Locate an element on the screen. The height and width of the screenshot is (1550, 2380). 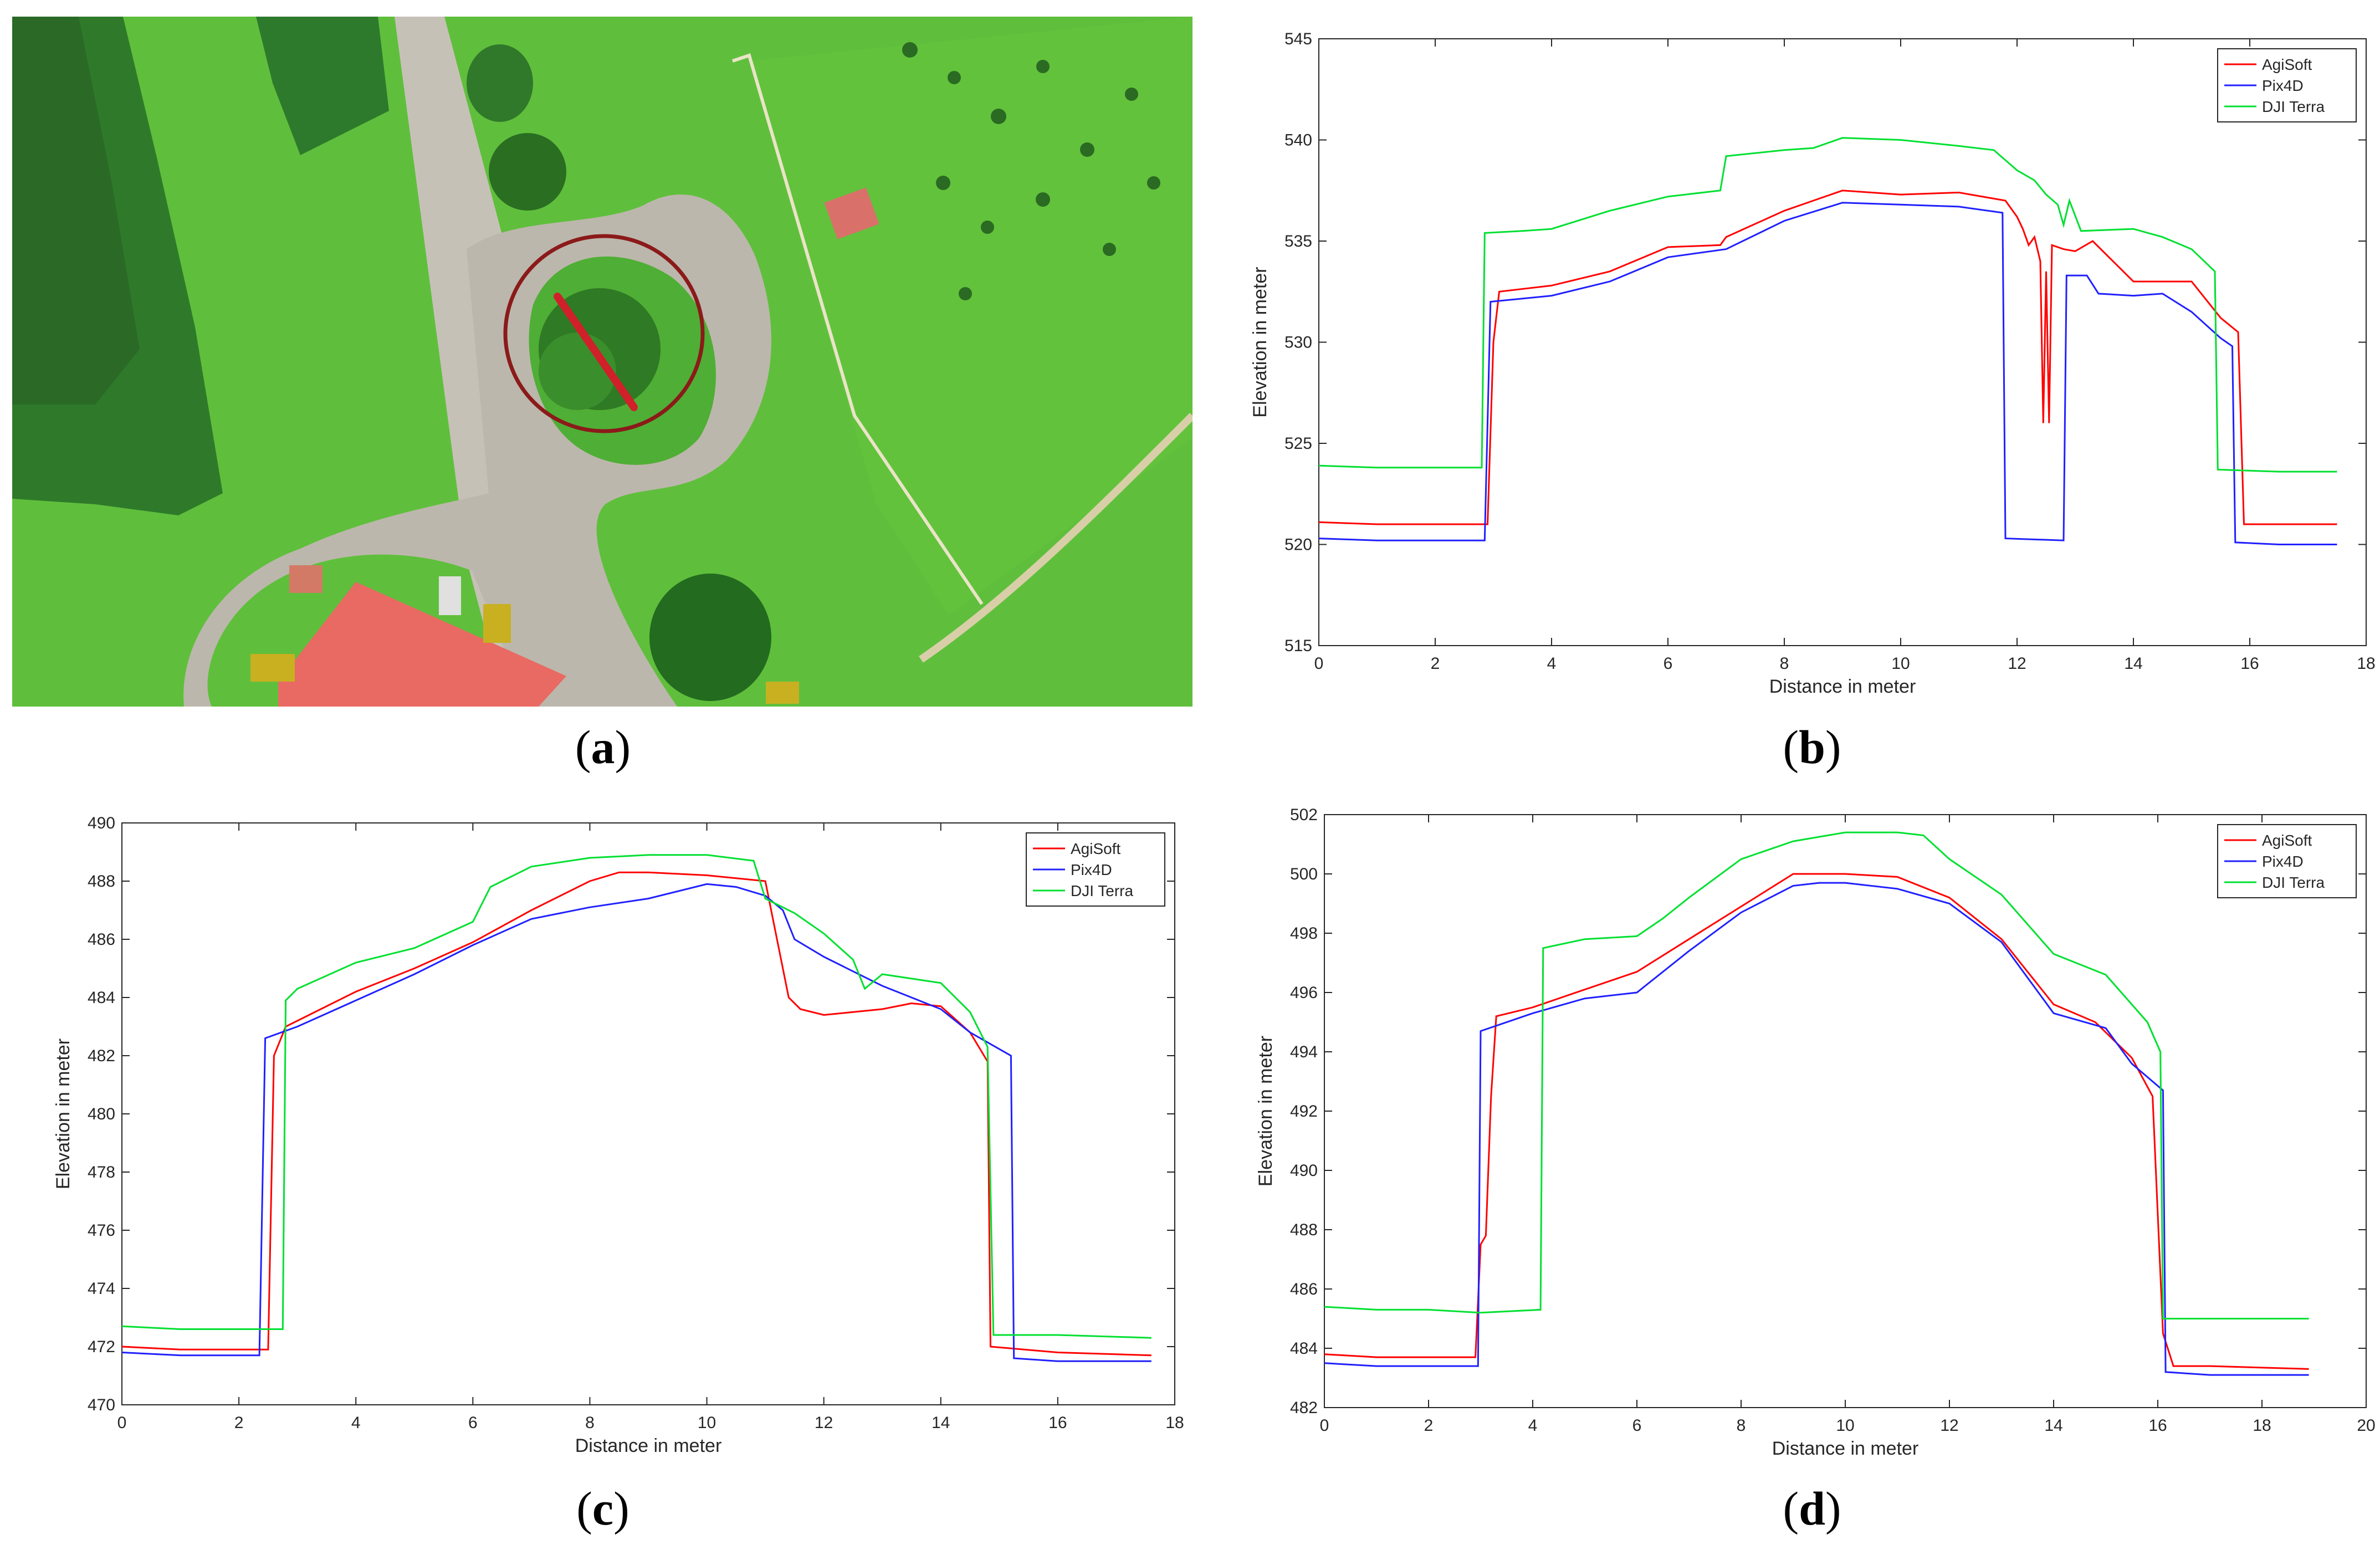
caption-b: (b) is located at coordinates (1812, 747).